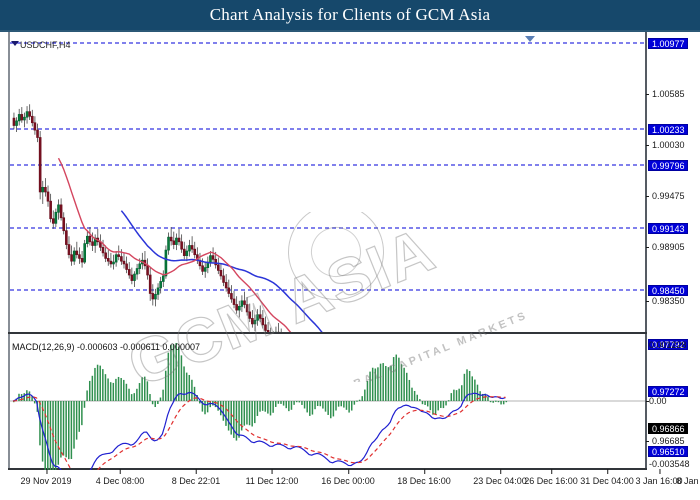  What do you see at coordinates (665, 301) in the screenshot?
I see `price-axis-label: 0.98350` at bounding box center [665, 301].